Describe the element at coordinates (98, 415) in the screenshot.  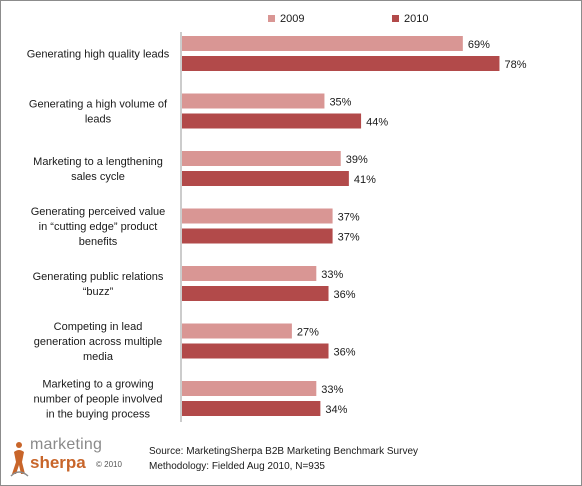
I see `category-label: in the buying process` at that location.